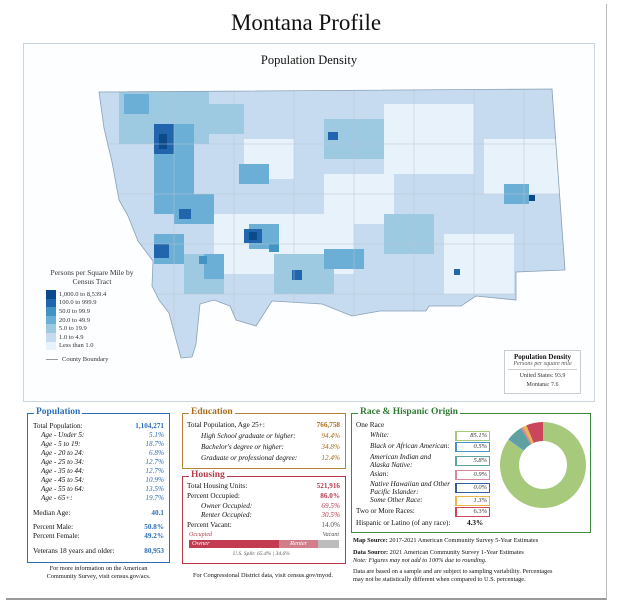  Describe the element at coordinates (157, 513) in the screenshot. I see `pop-value: 40.1` at that location.